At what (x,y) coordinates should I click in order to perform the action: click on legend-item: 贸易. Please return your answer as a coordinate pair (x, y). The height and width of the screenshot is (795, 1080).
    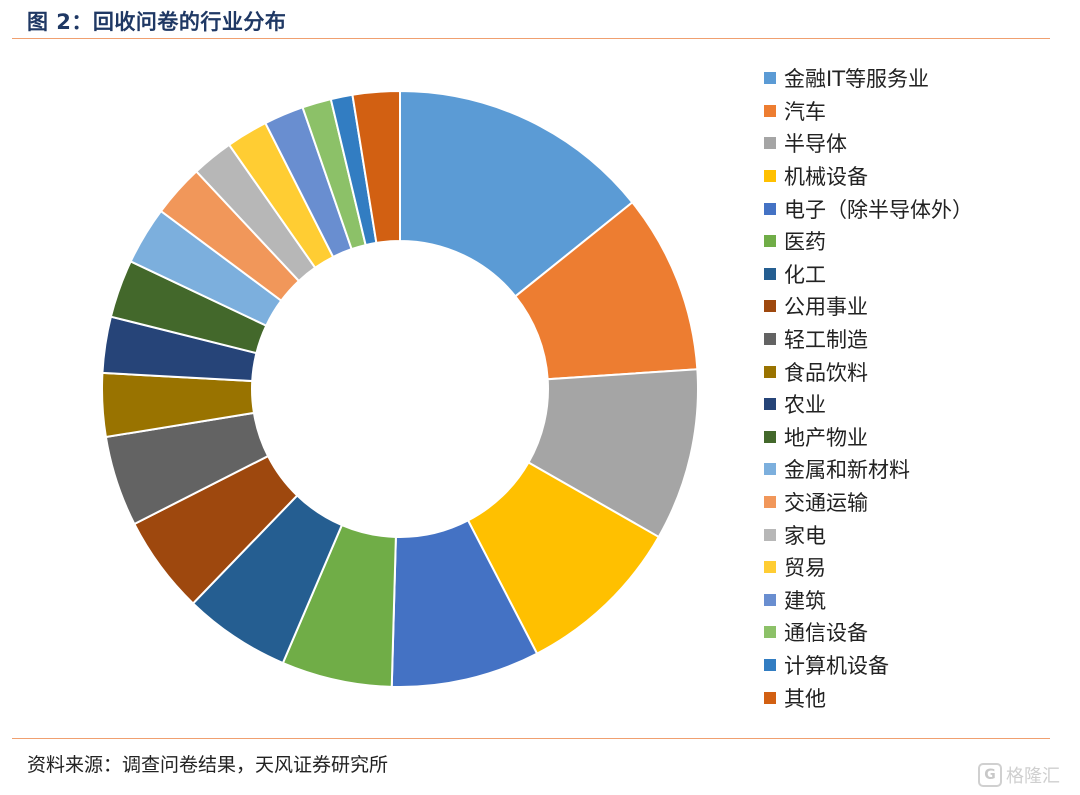
    Looking at the image, I should click on (868, 567).